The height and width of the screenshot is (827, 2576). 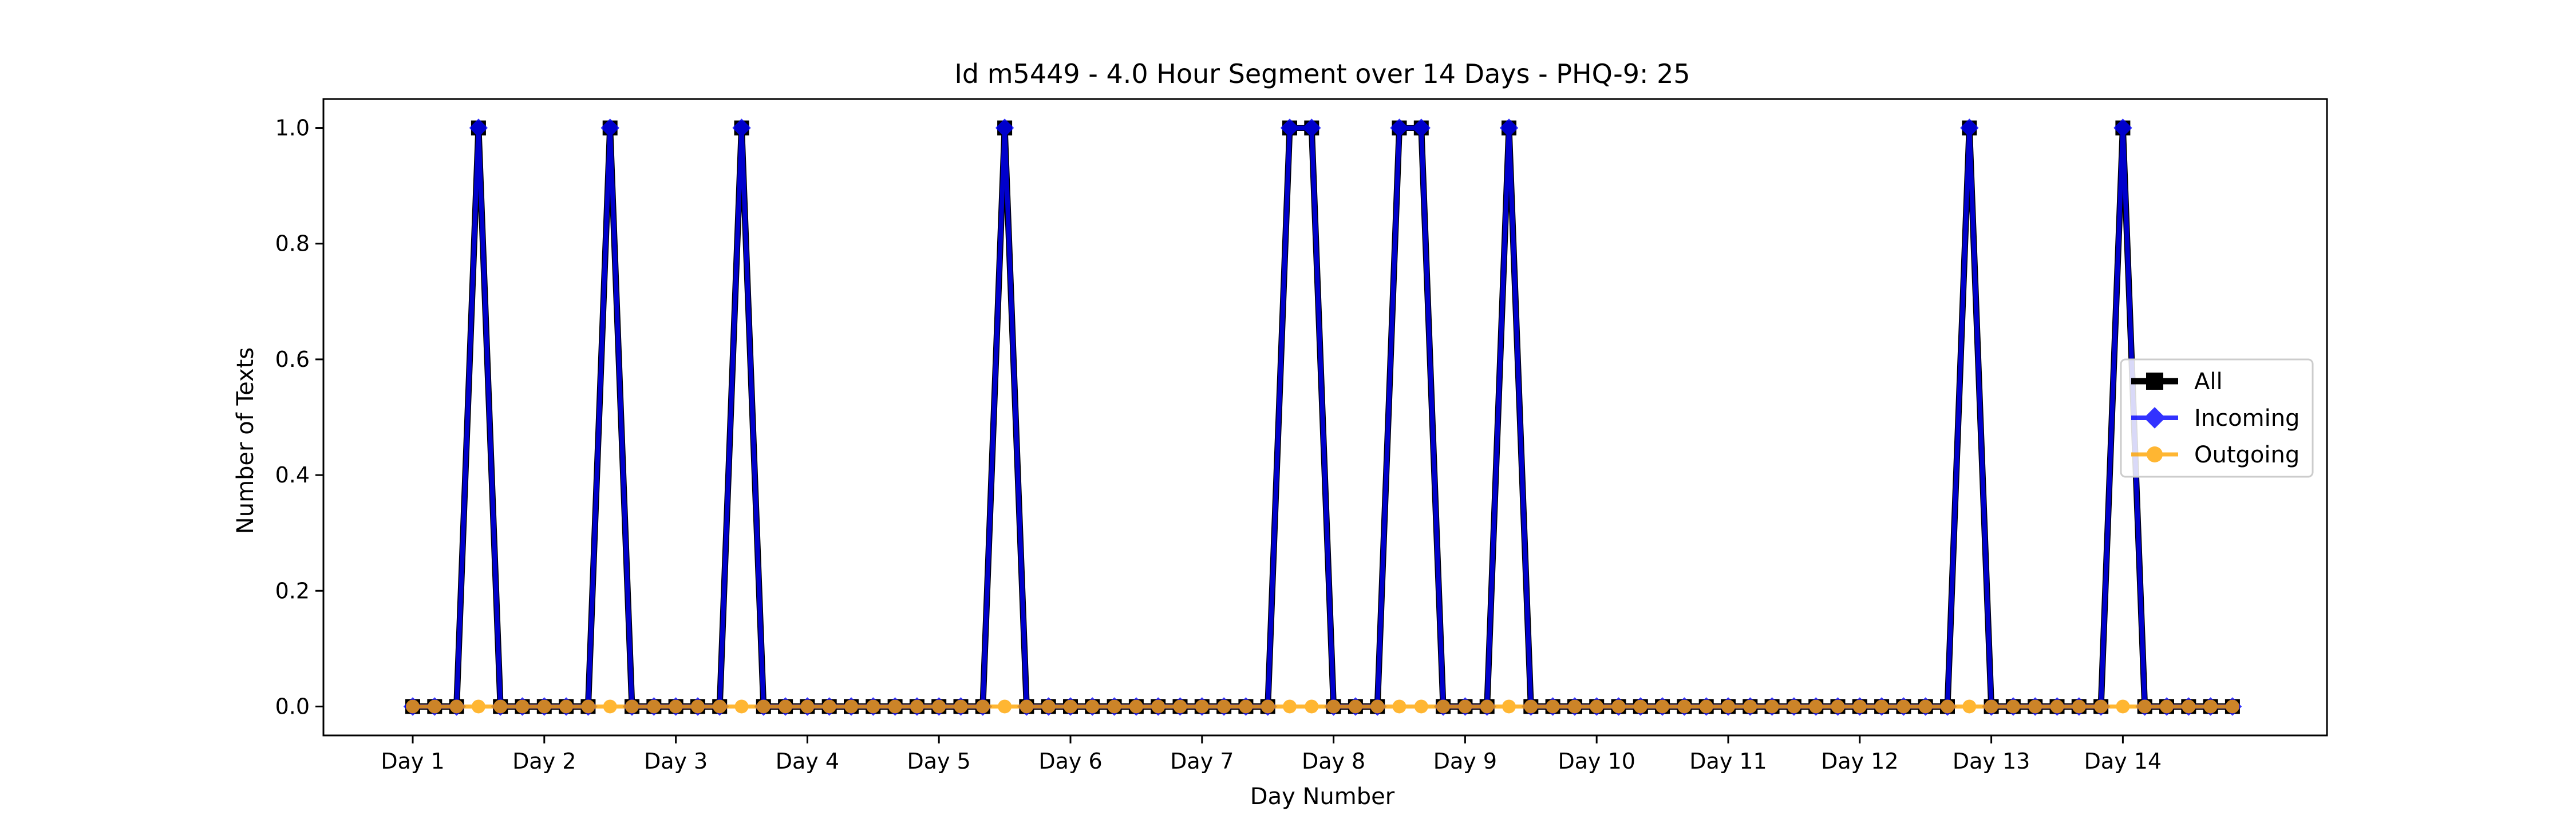 What do you see at coordinates (1728, 761) in the screenshot?
I see `x-tick-label: Day 11` at bounding box center [1728, 761].